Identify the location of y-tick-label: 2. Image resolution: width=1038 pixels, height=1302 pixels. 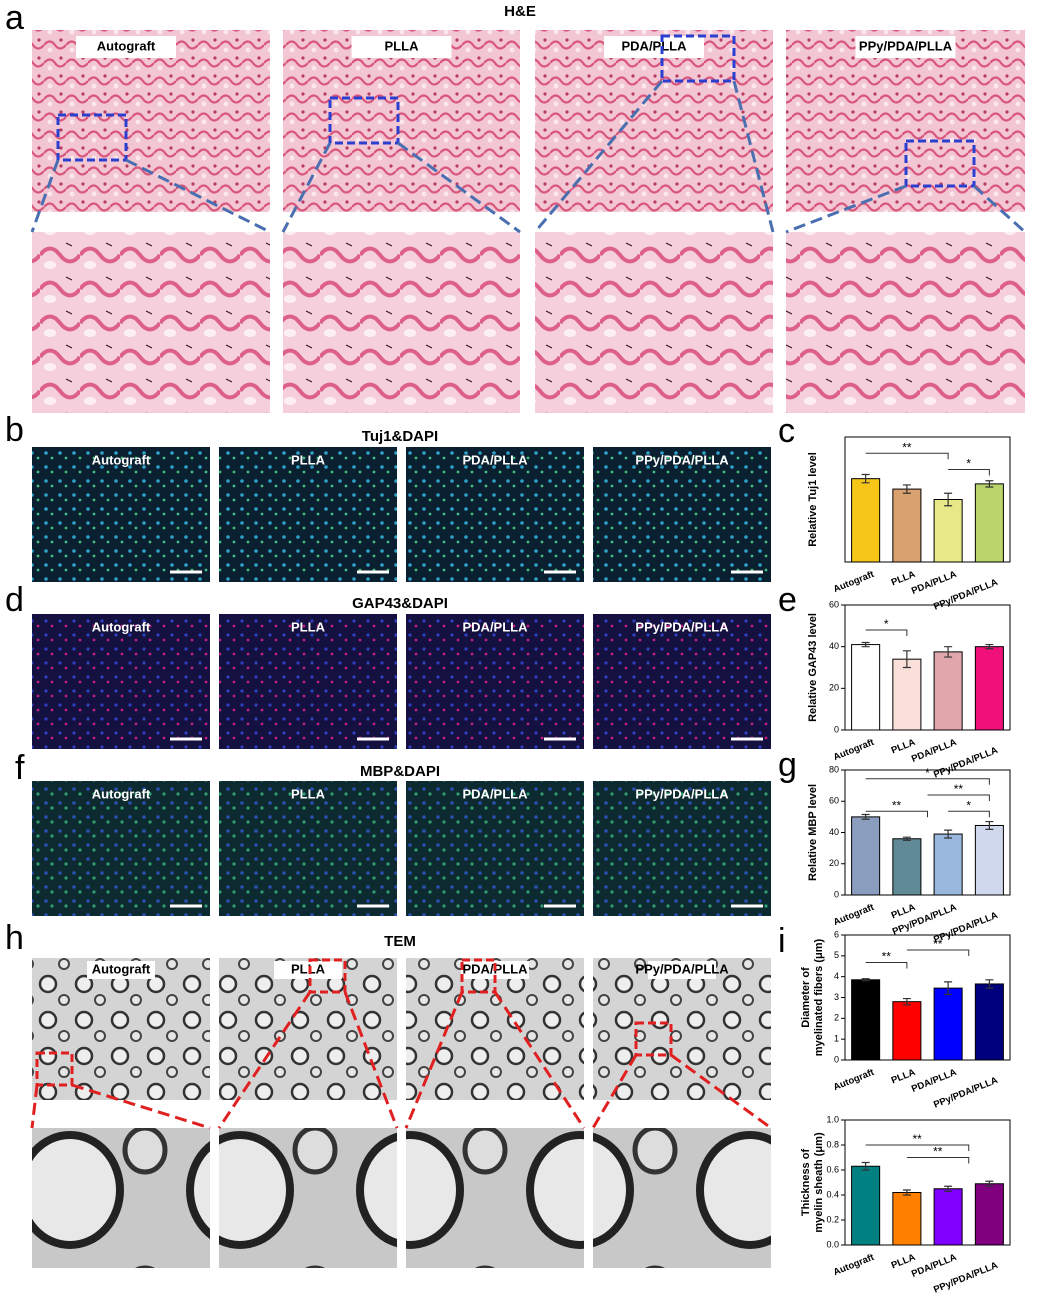
(836, 1018).